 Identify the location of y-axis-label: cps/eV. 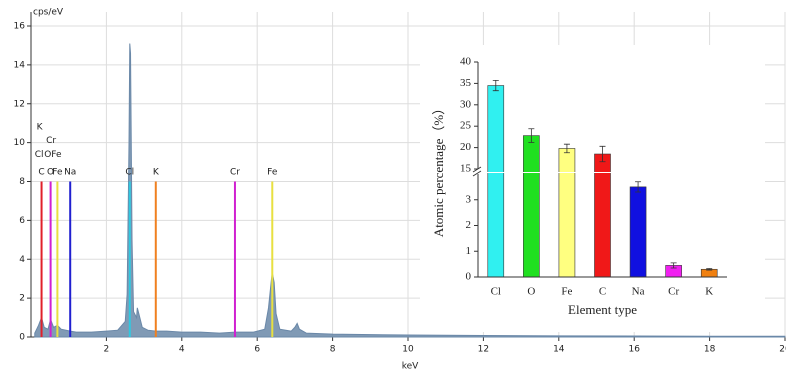
(48, 13).